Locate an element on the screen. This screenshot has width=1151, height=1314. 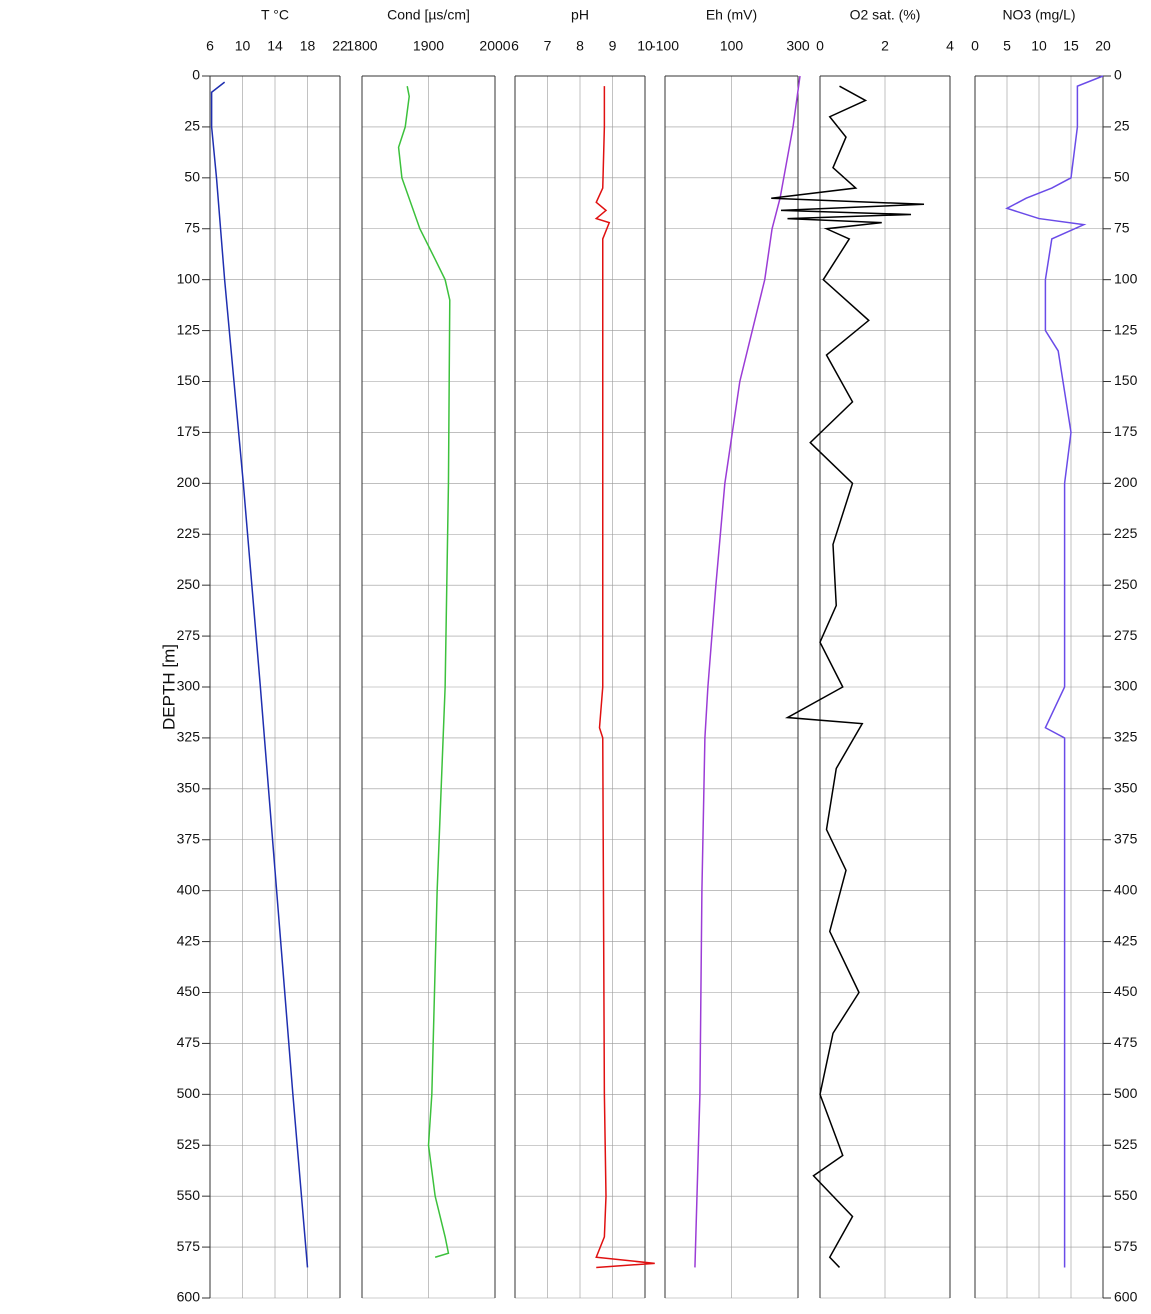
panel-title: Cond [µs/cm] is located at coordinates (428, 15).